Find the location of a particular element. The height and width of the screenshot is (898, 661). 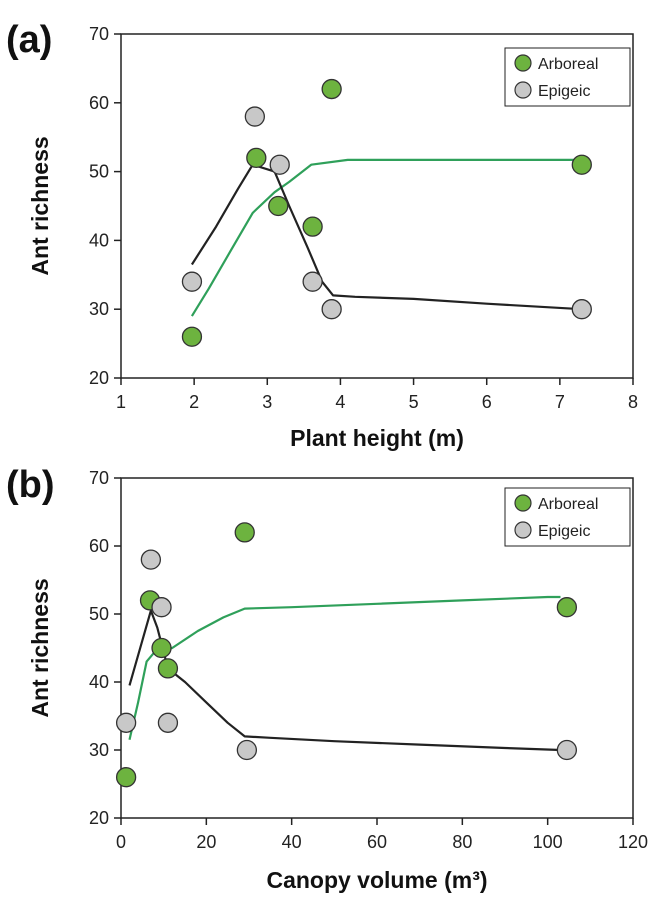

x-tick-label: 3 is located at coordinates (267, 402).